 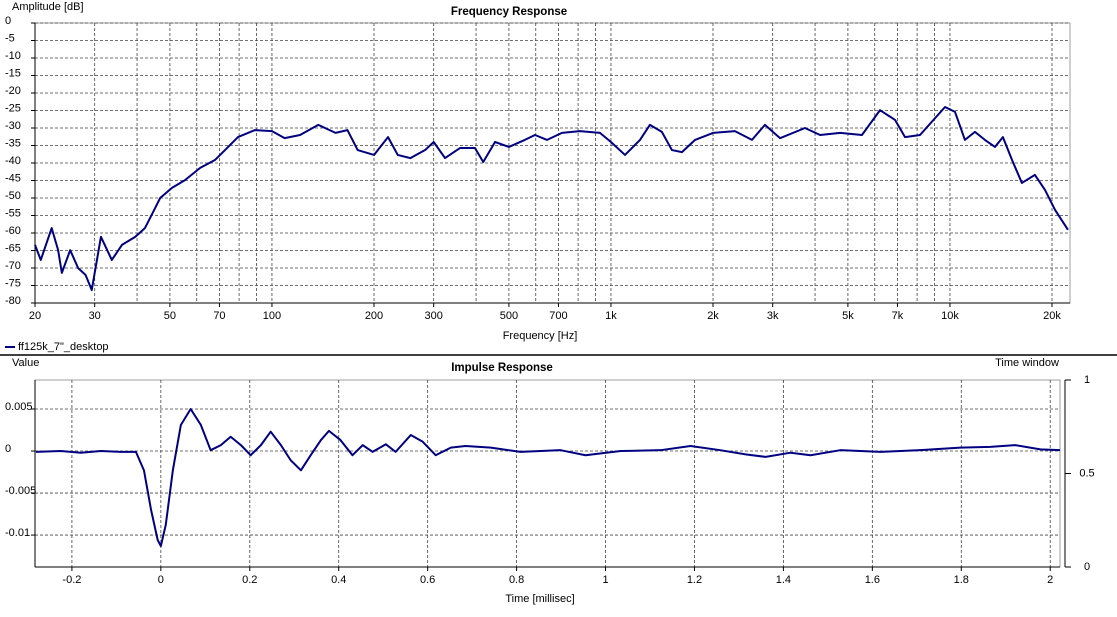 What do you see at coordinates (13, 178) in the screenshot?
I see `y-tick-label: -45` at bounding box center [13, 178].